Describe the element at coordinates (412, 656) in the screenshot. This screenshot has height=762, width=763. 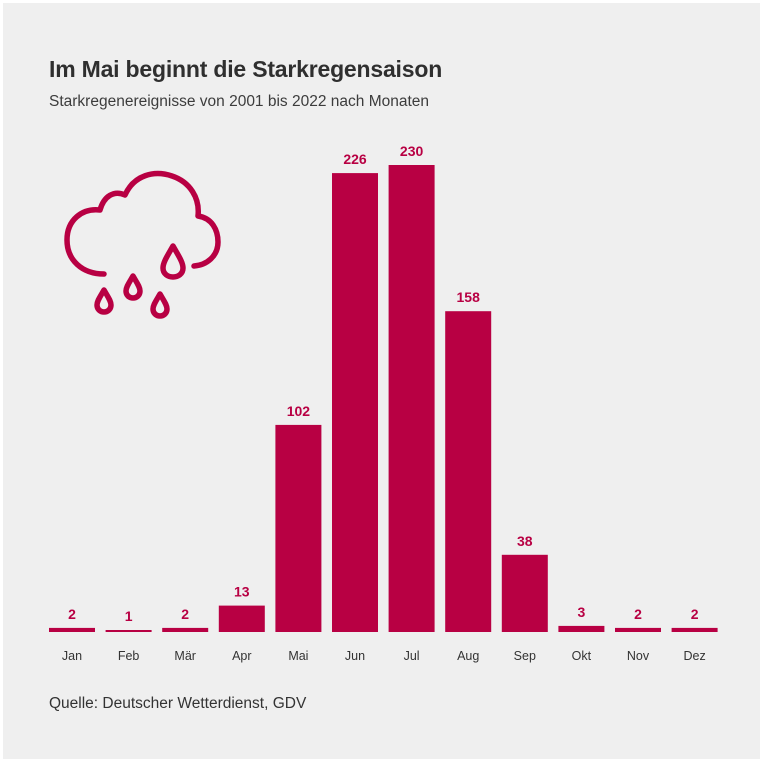
I see `x-tick-label: Jul` at that location.